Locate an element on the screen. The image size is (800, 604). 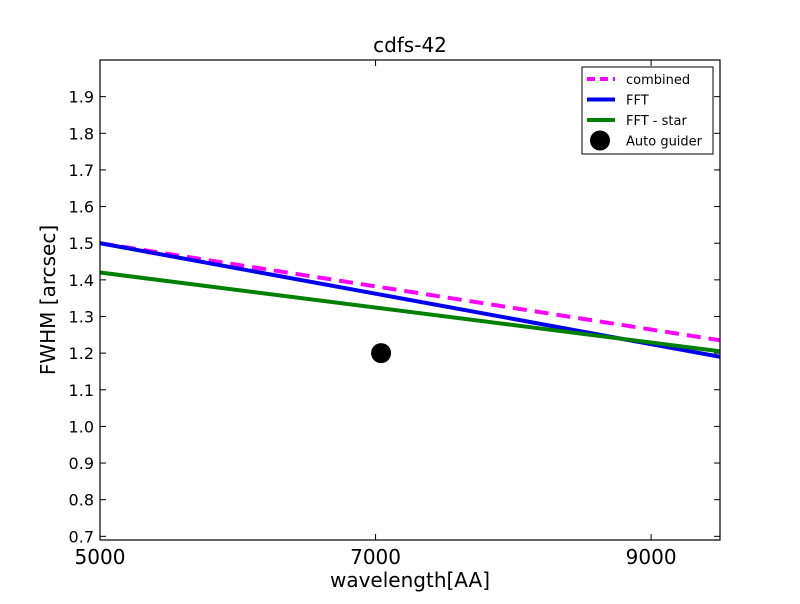
y-tick-label: 1.0 is located at coordinates (81, 426).